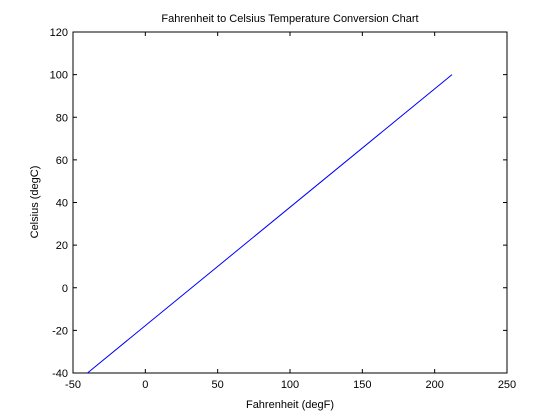 This screenshot has width=560, height=420. I want to click on y-tick-label: 40, so click(62, 204).